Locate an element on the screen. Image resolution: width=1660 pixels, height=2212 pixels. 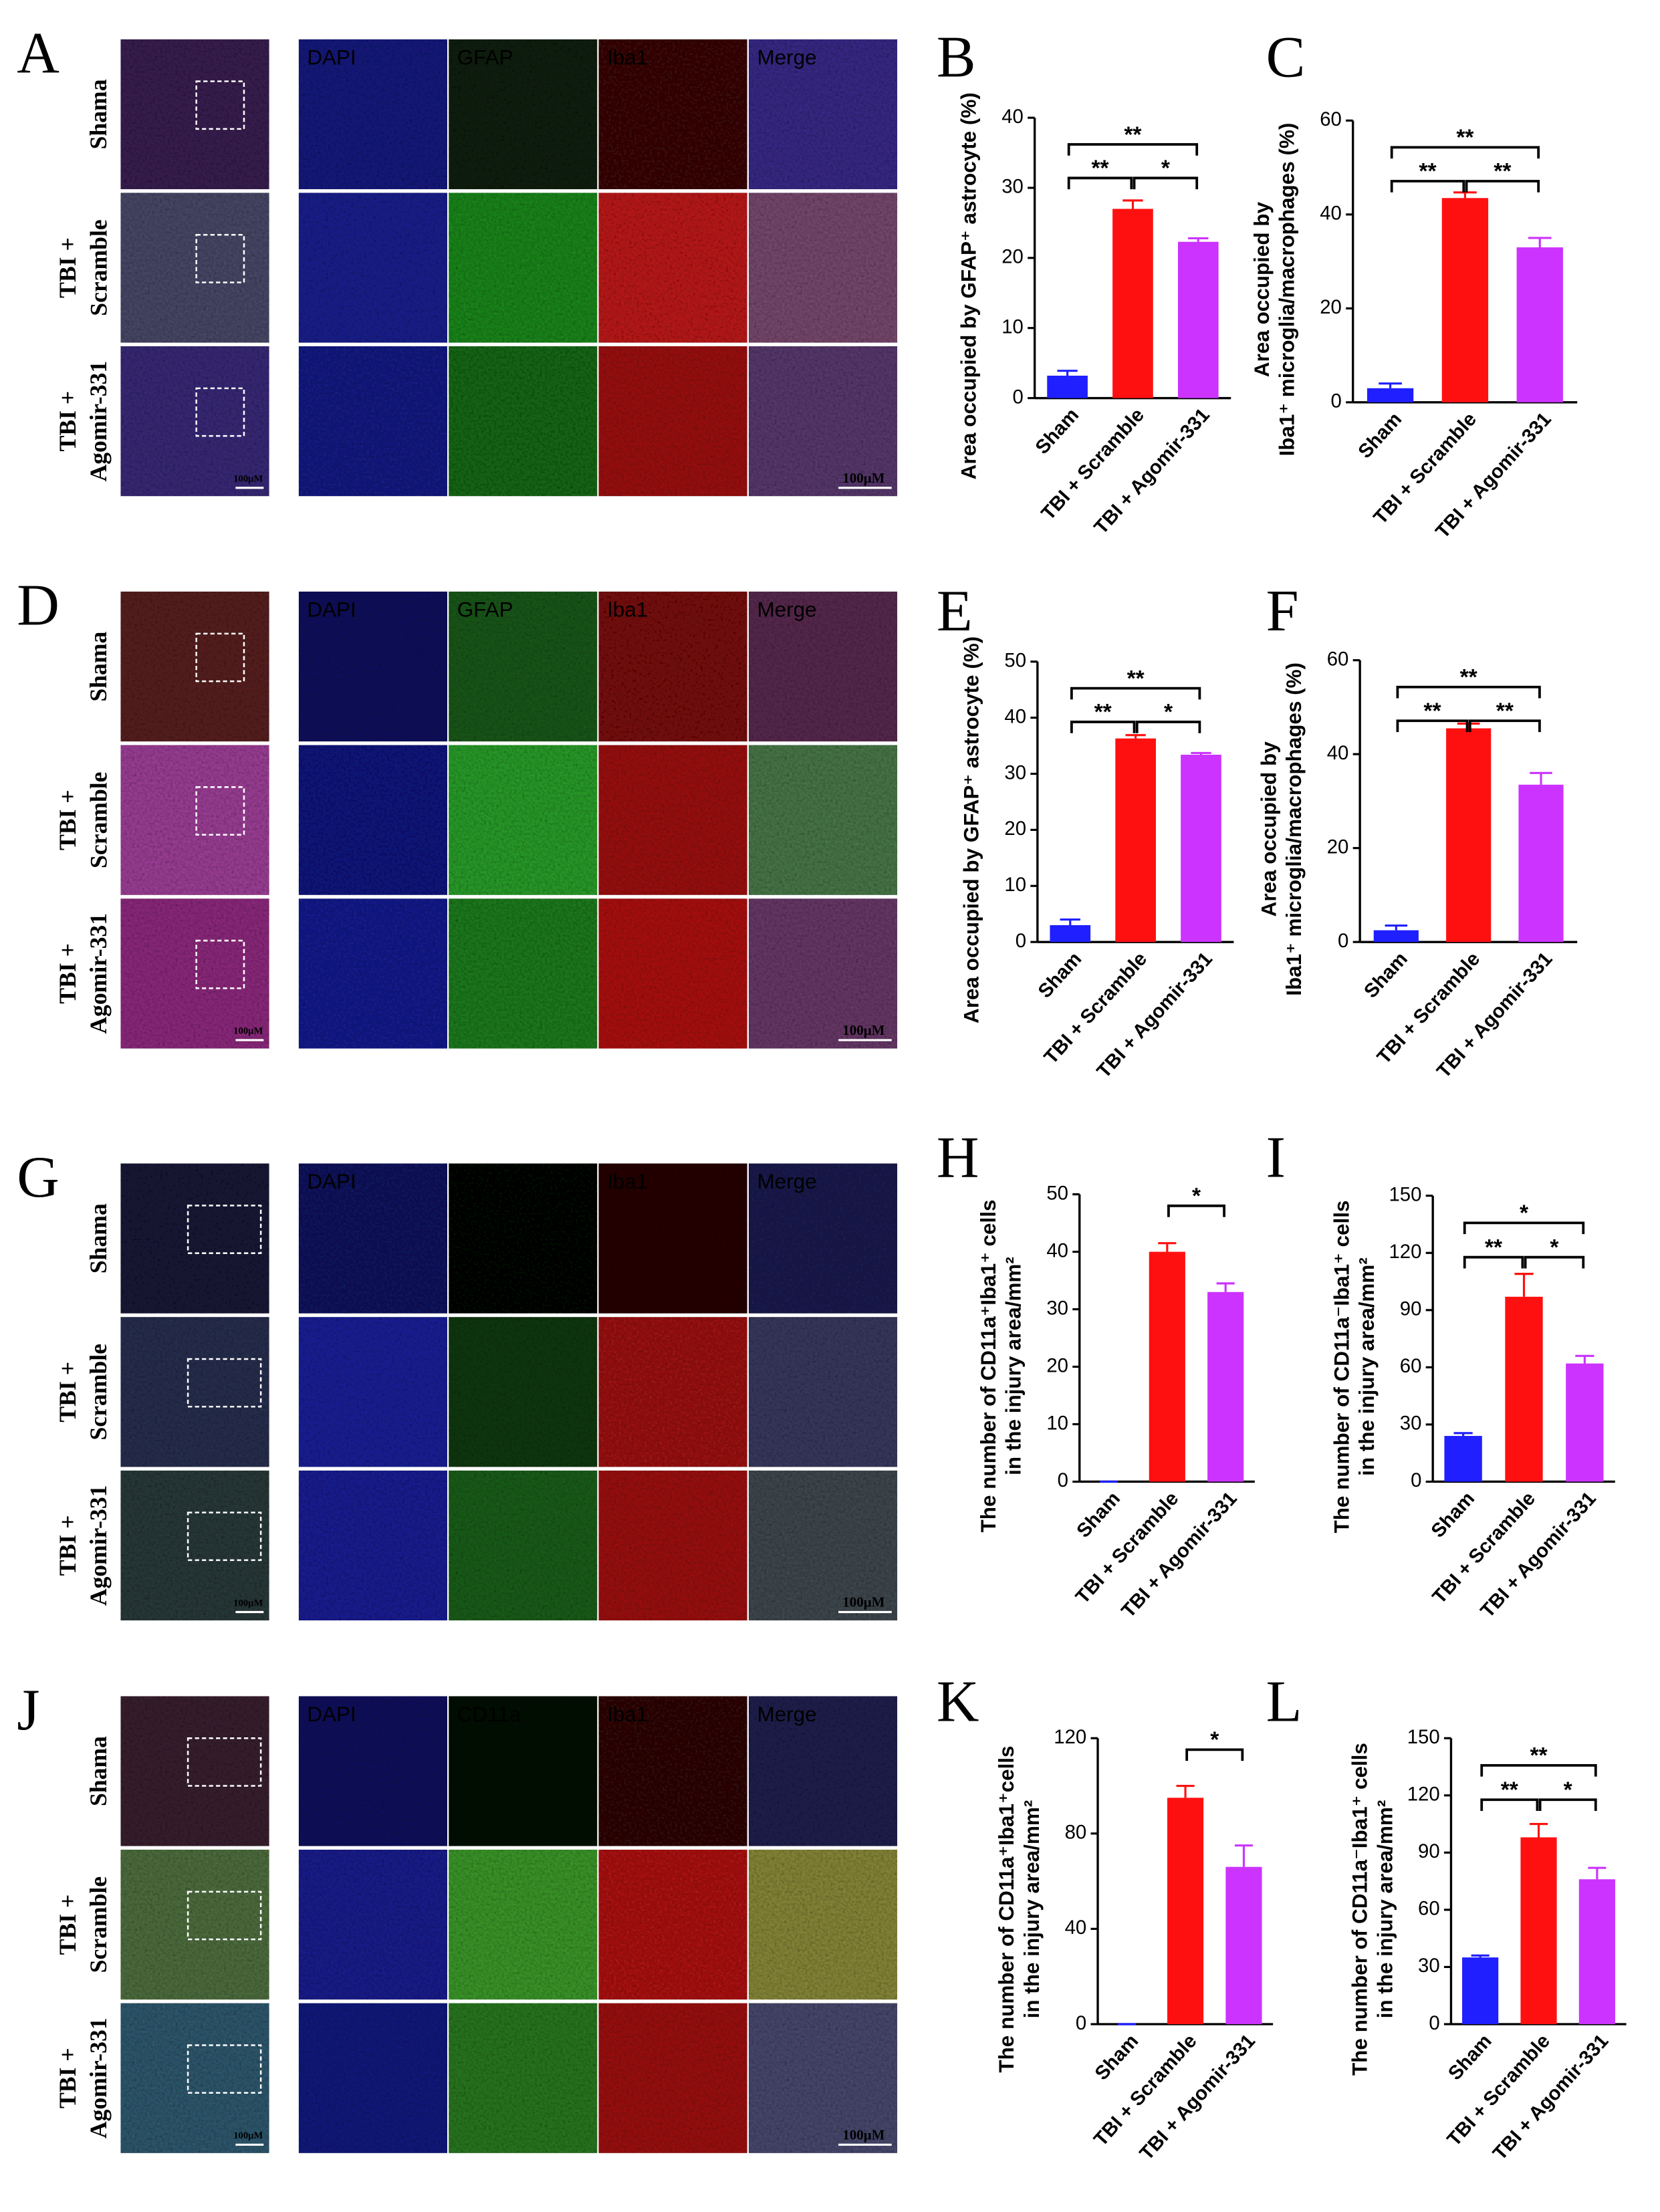
y-axis-title: in the injury area/mm² is located at coordinates (1032, 1909).